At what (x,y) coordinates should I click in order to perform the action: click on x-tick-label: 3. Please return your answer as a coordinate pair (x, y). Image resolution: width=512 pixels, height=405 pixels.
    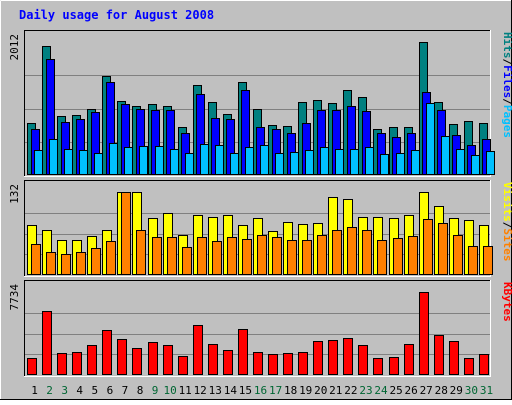
    Looking at the image, I should click on (64, 390).